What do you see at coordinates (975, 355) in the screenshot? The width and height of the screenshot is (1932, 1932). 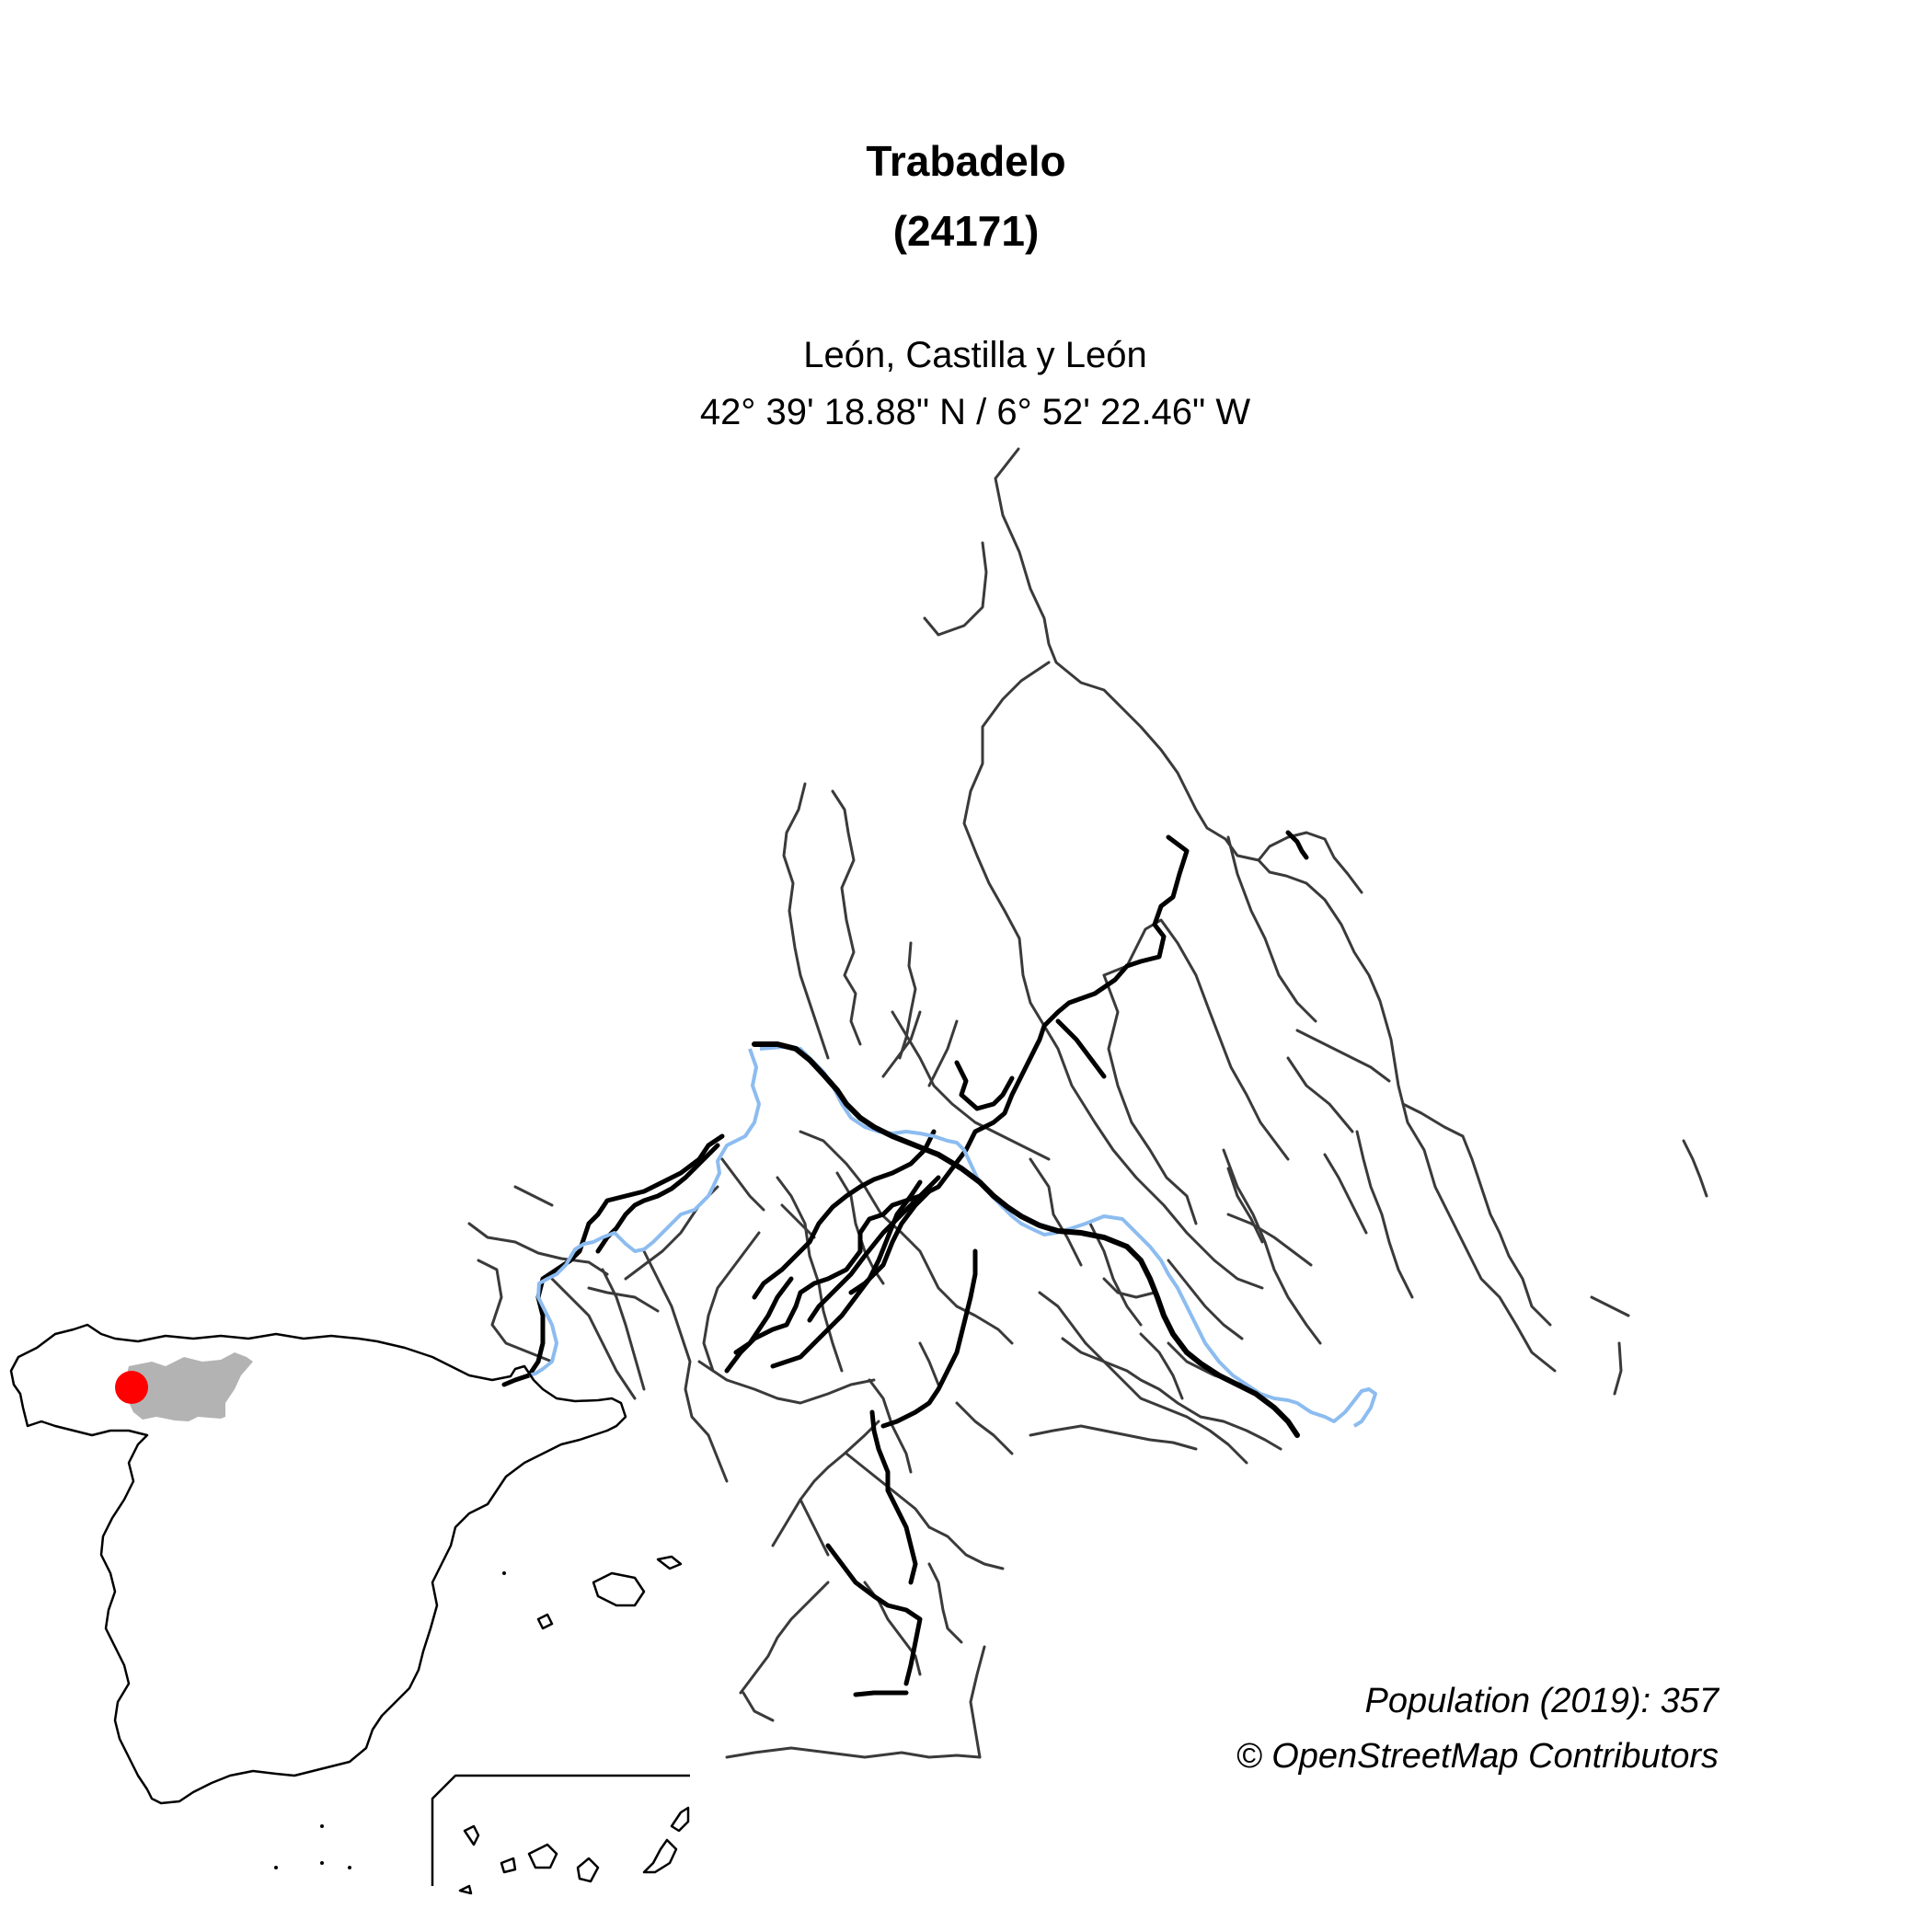 I see `region-label: León, Castilla y León` at bounding box center [975, 355].